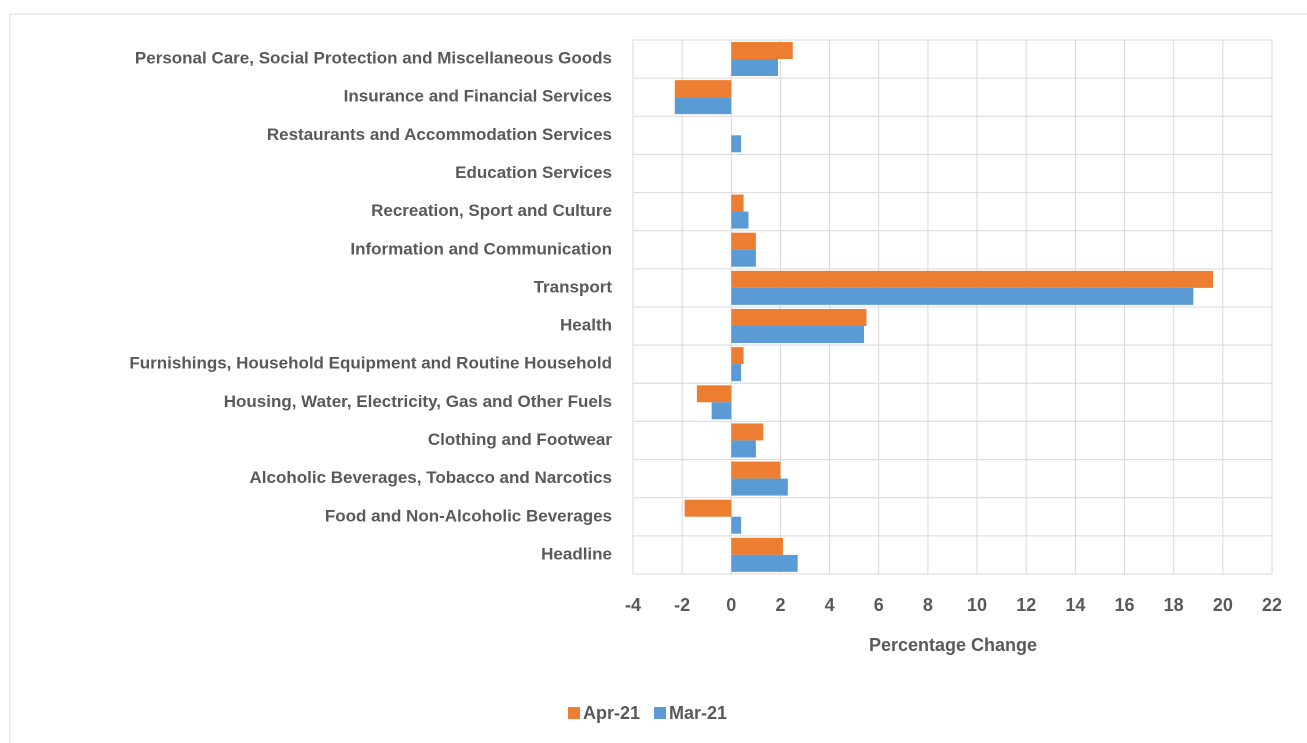  What do you see at coordinates (731, 605) in the screenshot?
I see `x-tick-label: 0` at bounding box center [731, 605].